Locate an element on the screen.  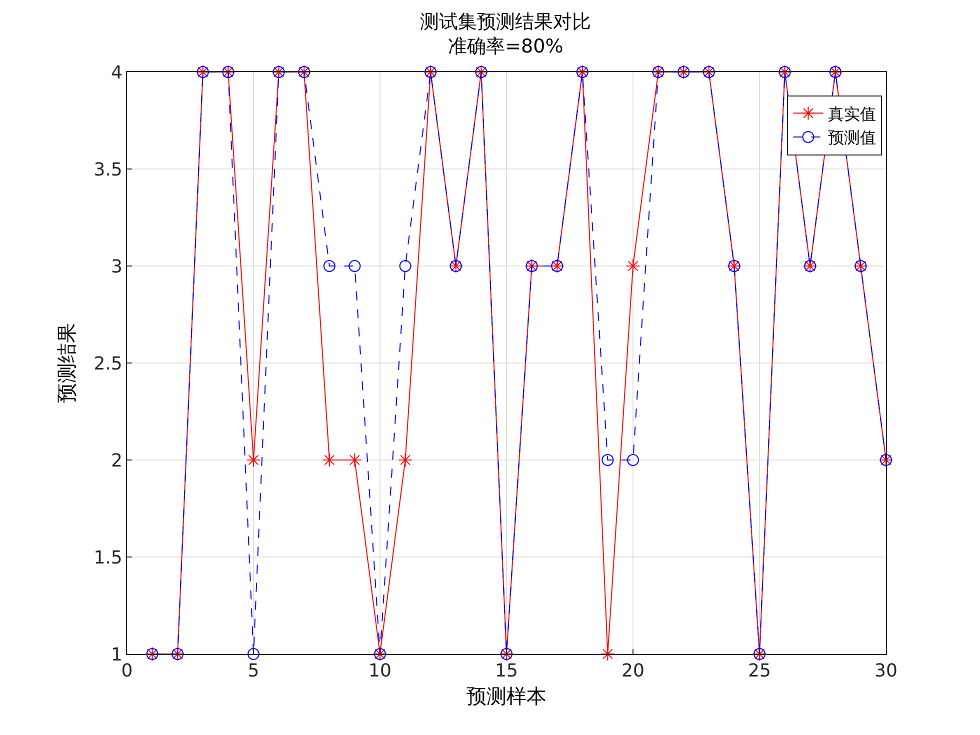
legend-label: 预测值 is located at coordinates (852, 138).